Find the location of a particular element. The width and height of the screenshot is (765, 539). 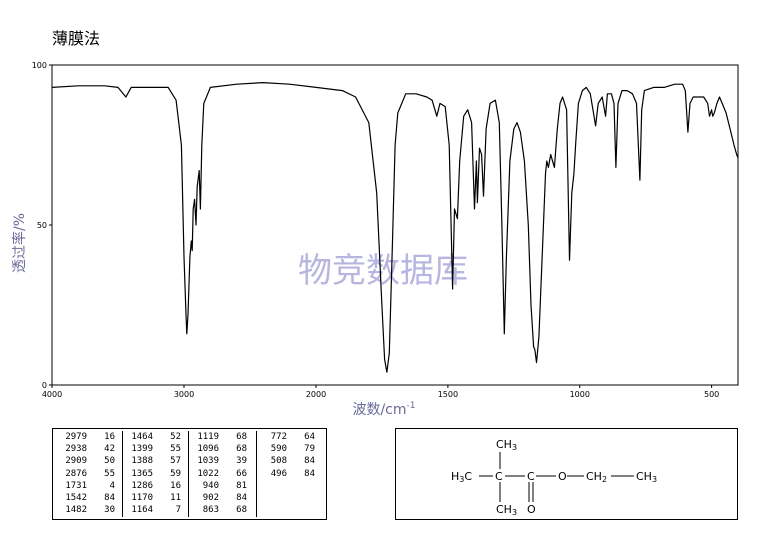

y-axis-label: 透过率/% is located at coordinates (19, 243).